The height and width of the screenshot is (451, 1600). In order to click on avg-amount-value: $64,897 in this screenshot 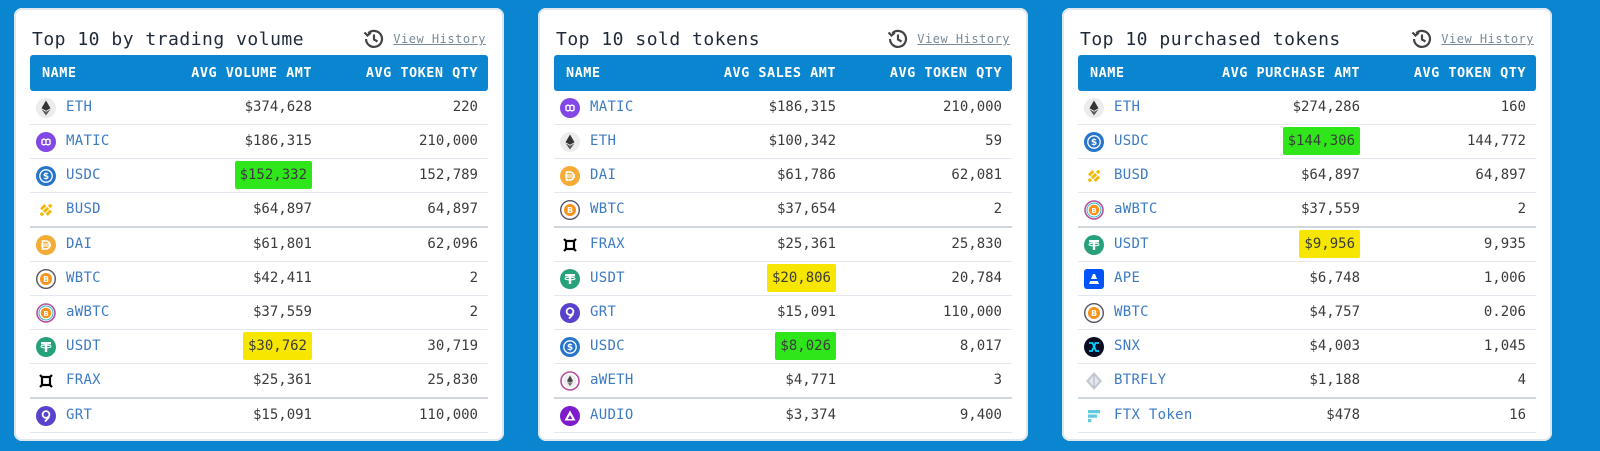, I will do `click(282, 209)`.